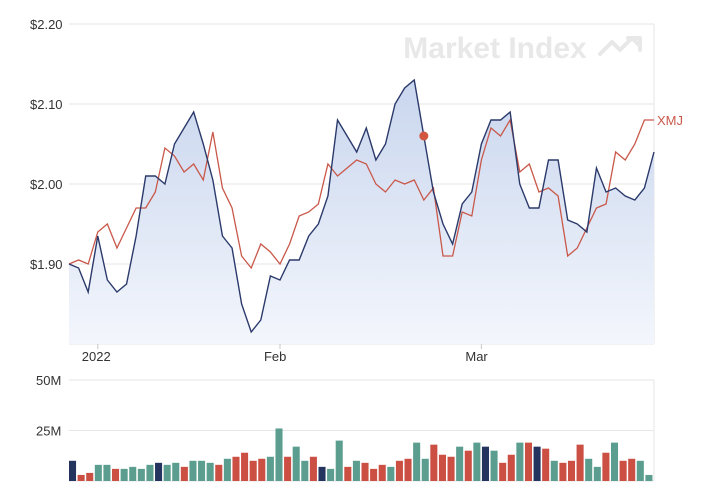  What do you see at coordinates (96, 356) in the screenshot?
I see `x-tick-label: 2022` at bounding box center [96, 356].